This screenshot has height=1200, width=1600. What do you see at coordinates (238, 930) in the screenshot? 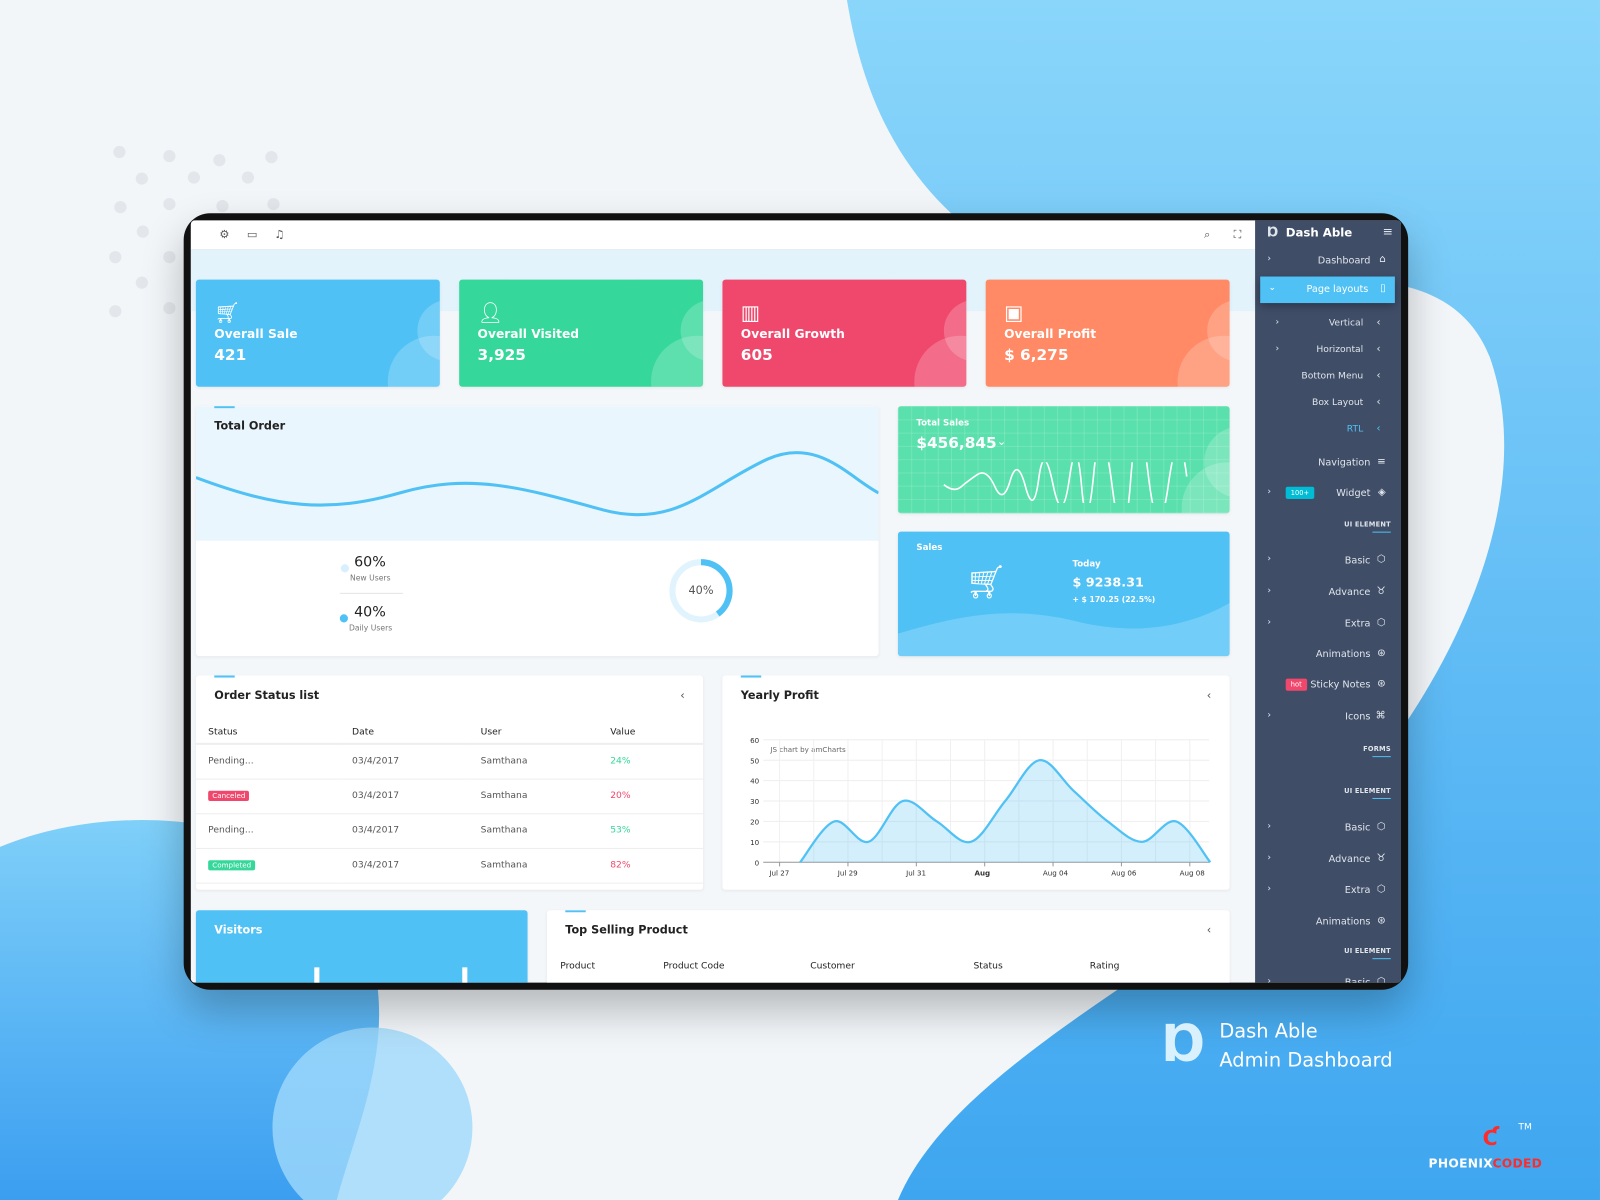
I see `visitors-title: Visitors` at bounding box center [238, 930].